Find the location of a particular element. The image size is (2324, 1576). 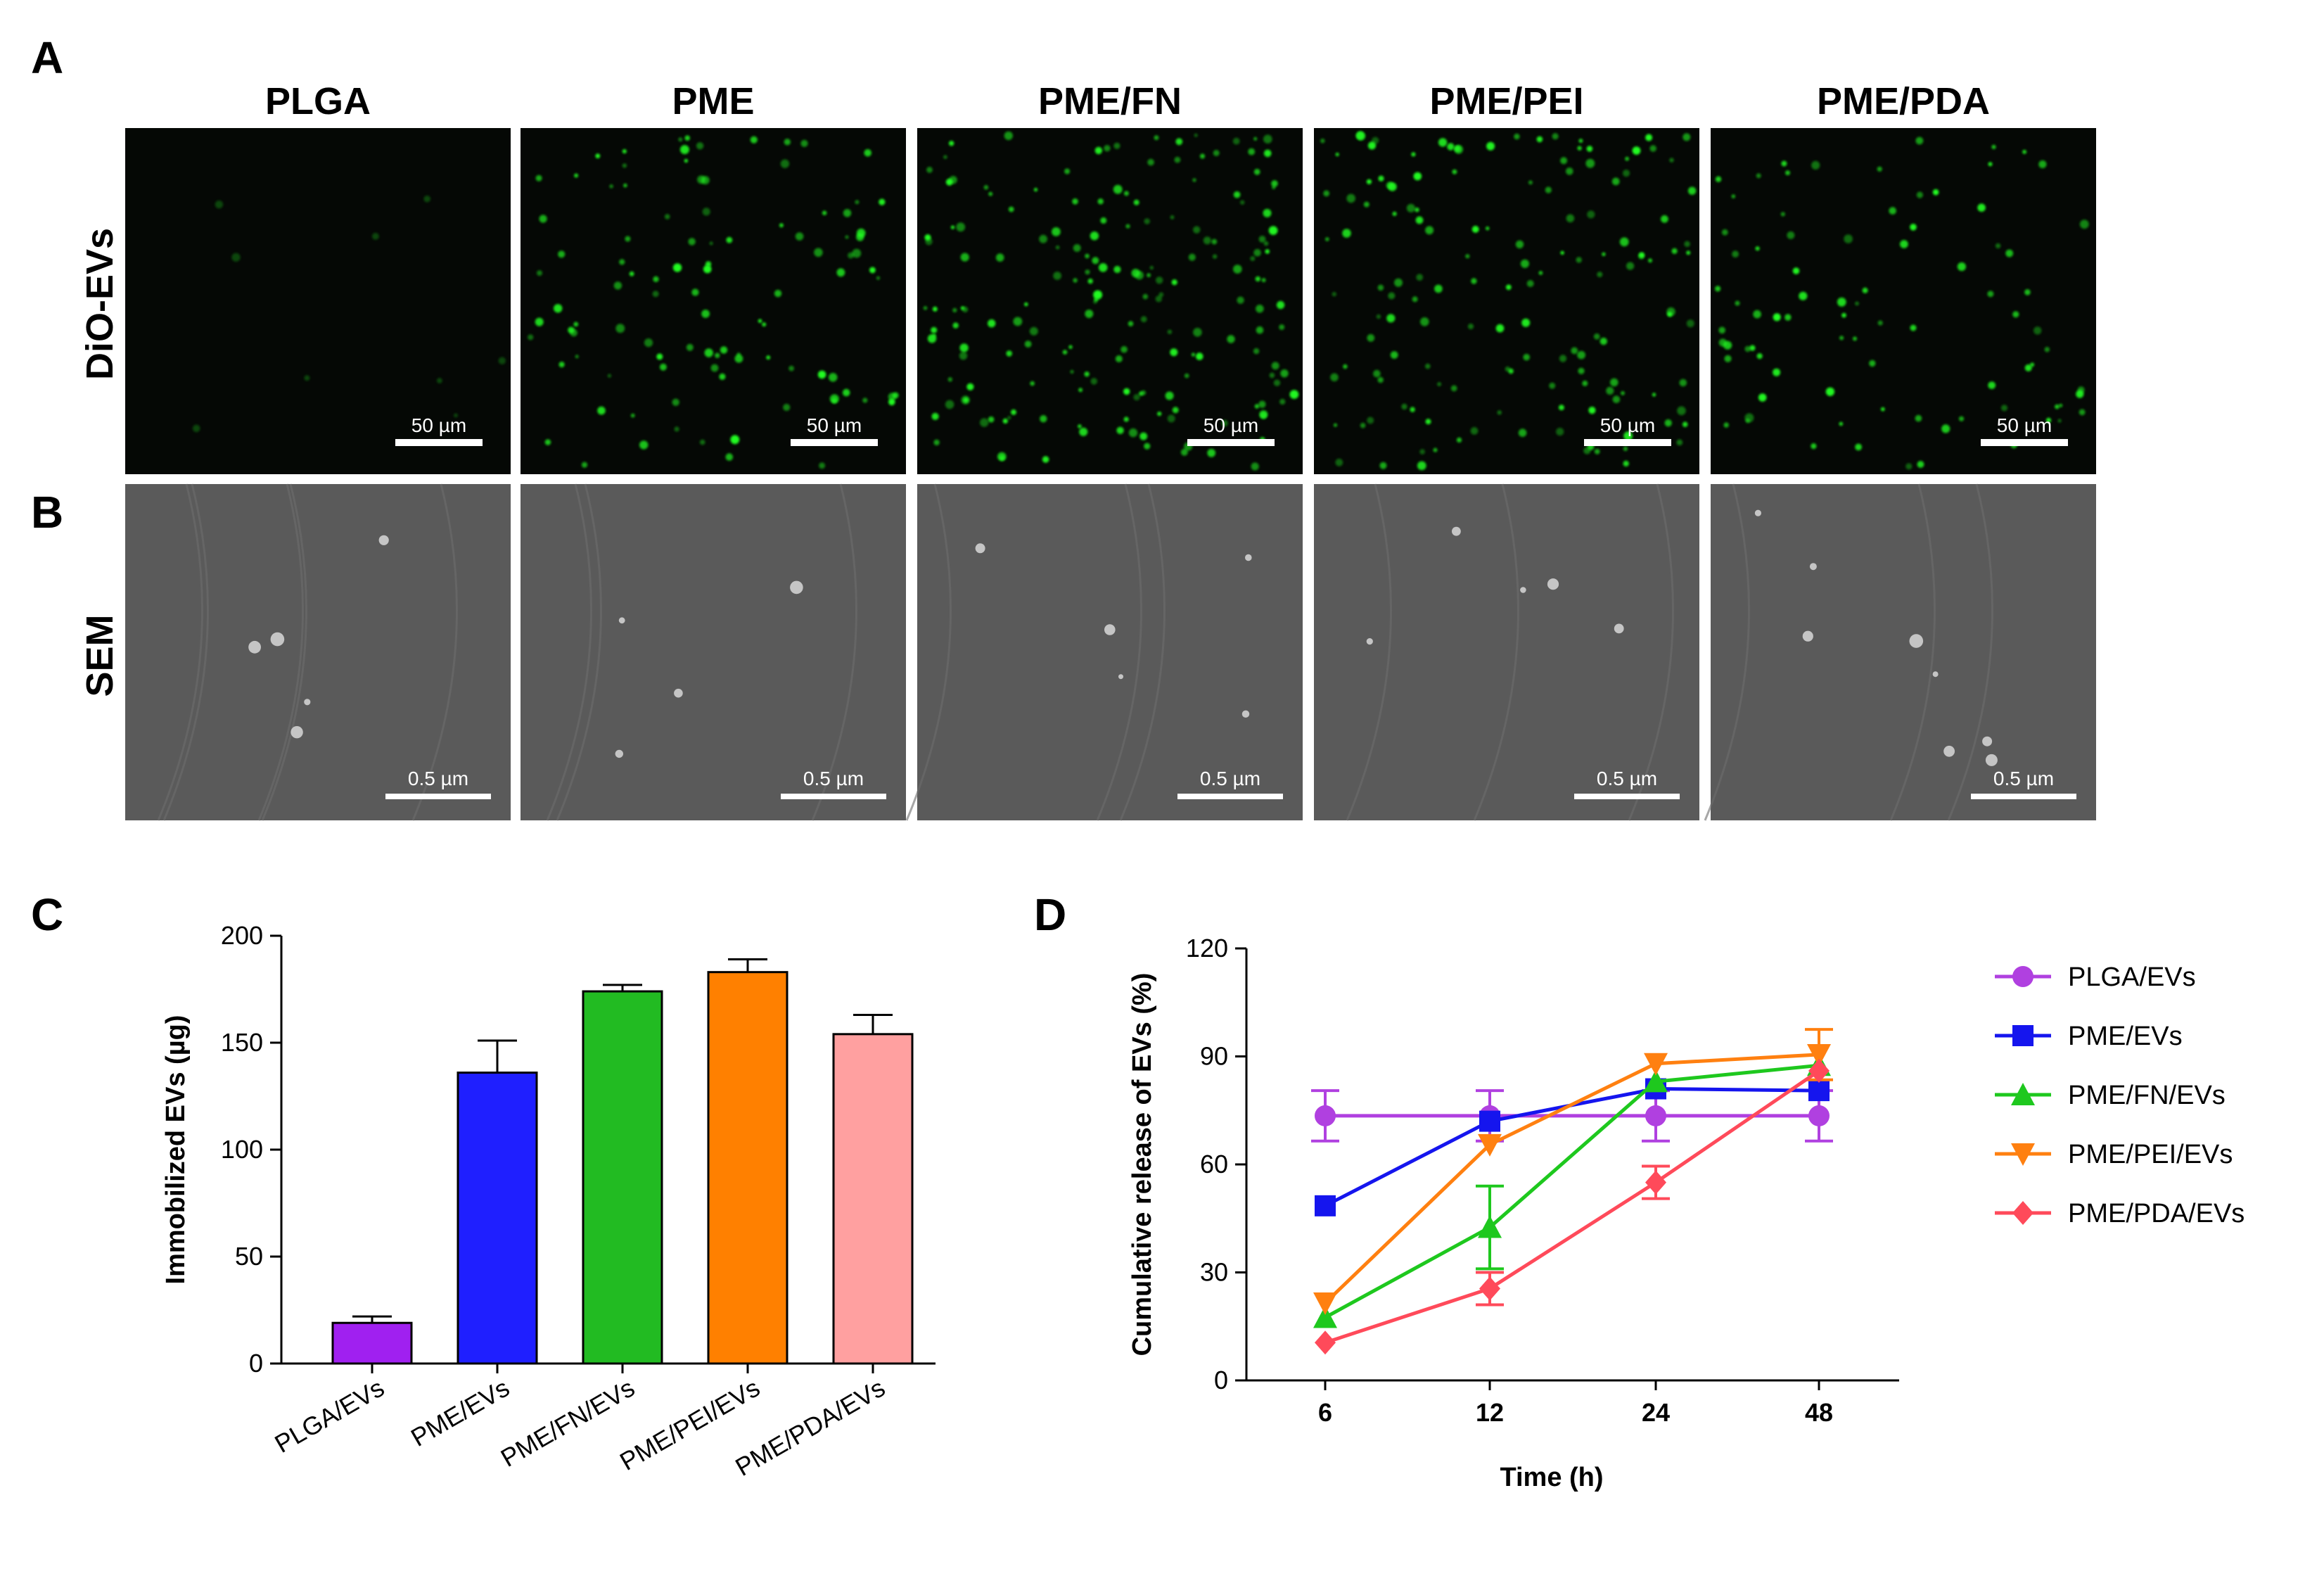

y-tick-label: 90 is located at coordinates (1214, 1056).